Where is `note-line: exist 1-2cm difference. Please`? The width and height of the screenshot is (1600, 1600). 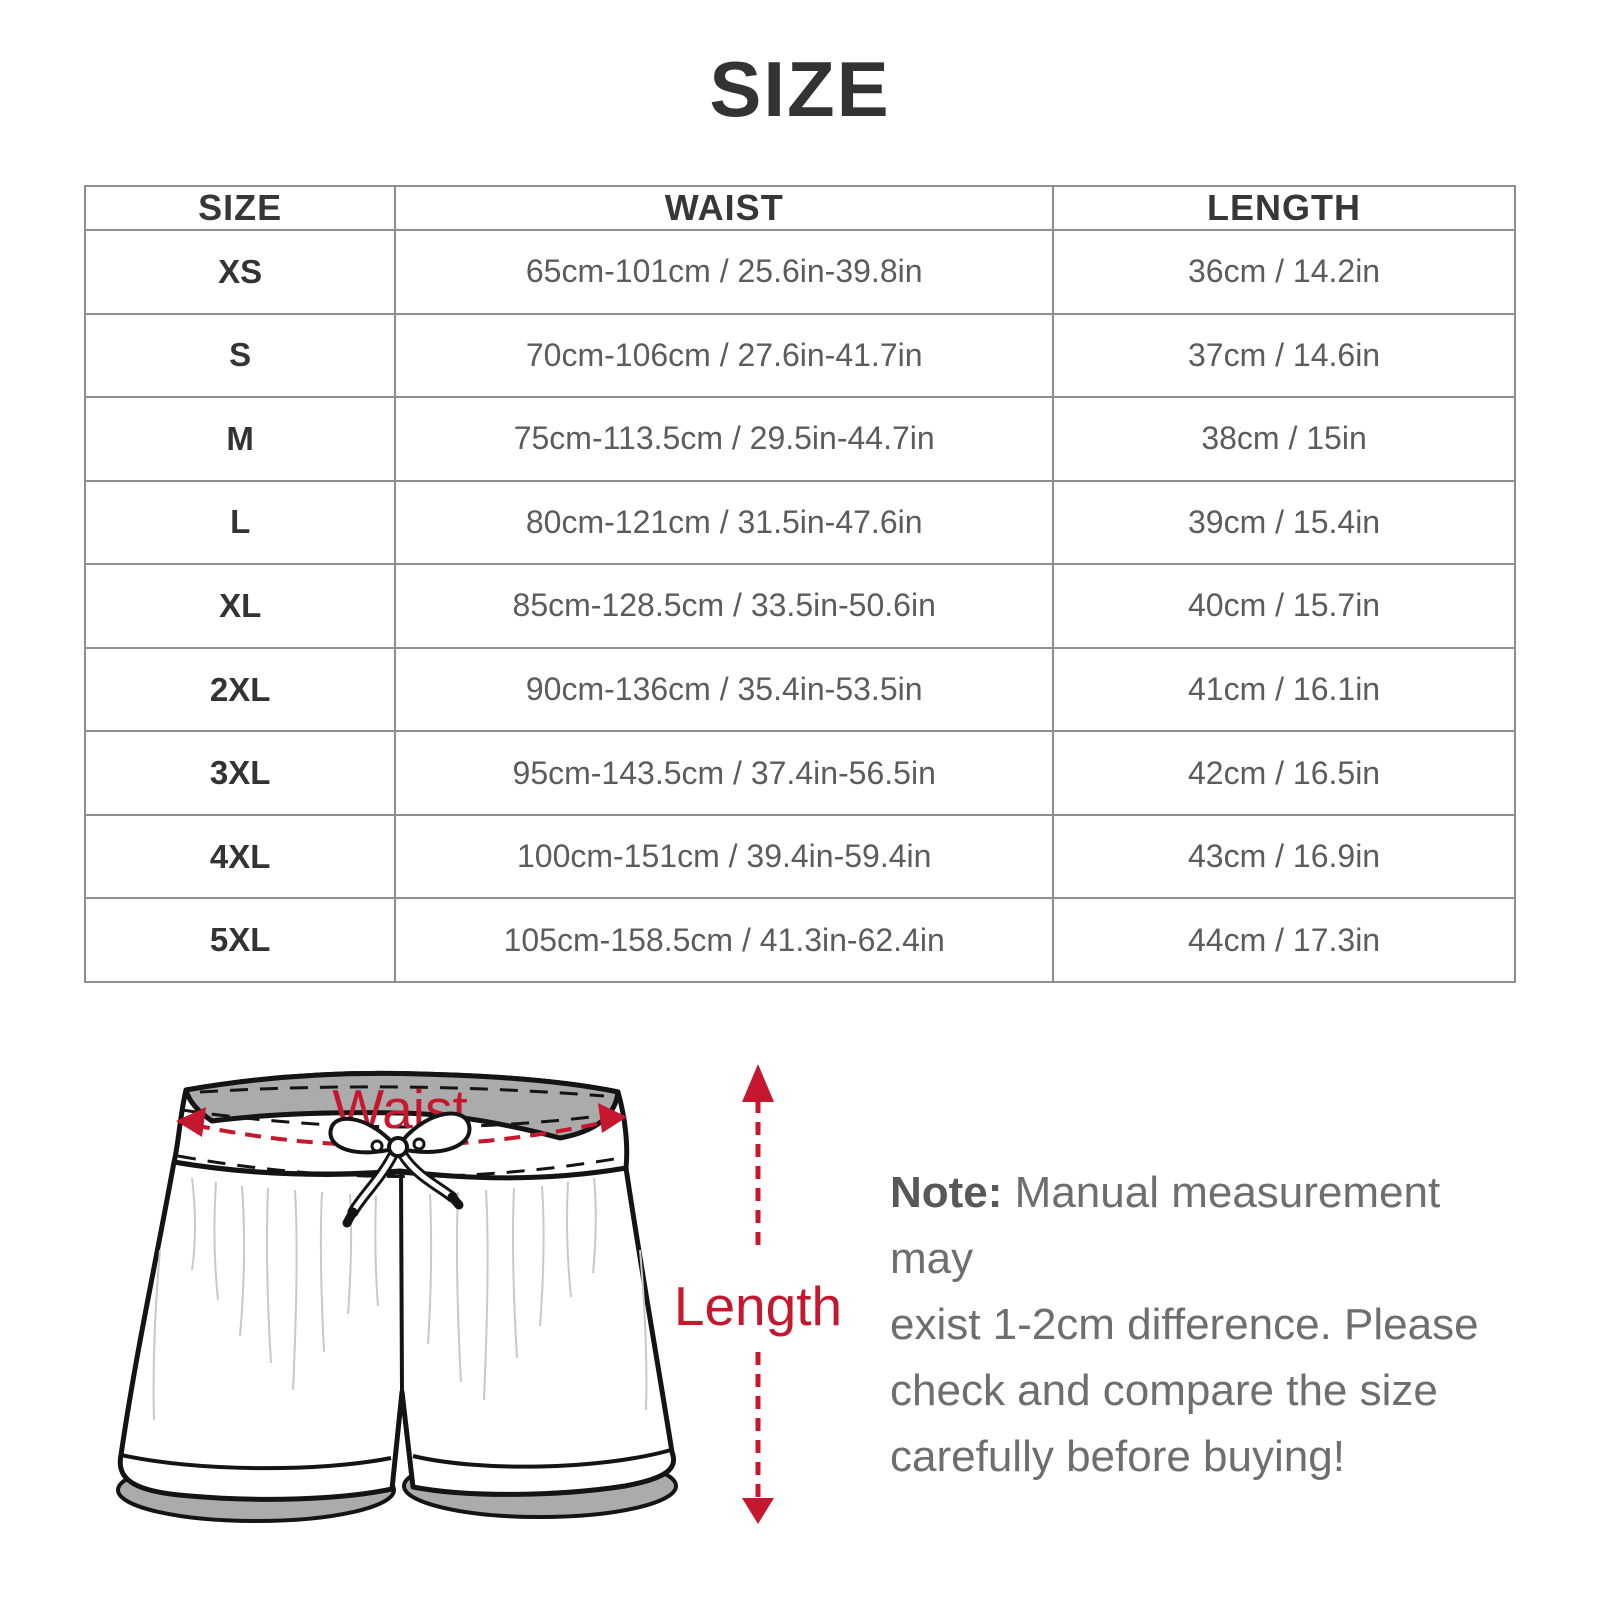 note-line: exist 1-2cm difference. Please is located at coordinates (1184, 1324).